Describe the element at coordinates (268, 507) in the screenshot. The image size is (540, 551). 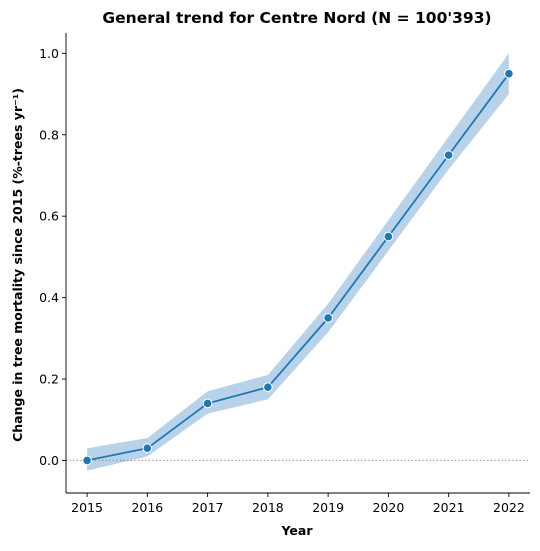
I see `x-tick-label-2018: 2018` at that location.